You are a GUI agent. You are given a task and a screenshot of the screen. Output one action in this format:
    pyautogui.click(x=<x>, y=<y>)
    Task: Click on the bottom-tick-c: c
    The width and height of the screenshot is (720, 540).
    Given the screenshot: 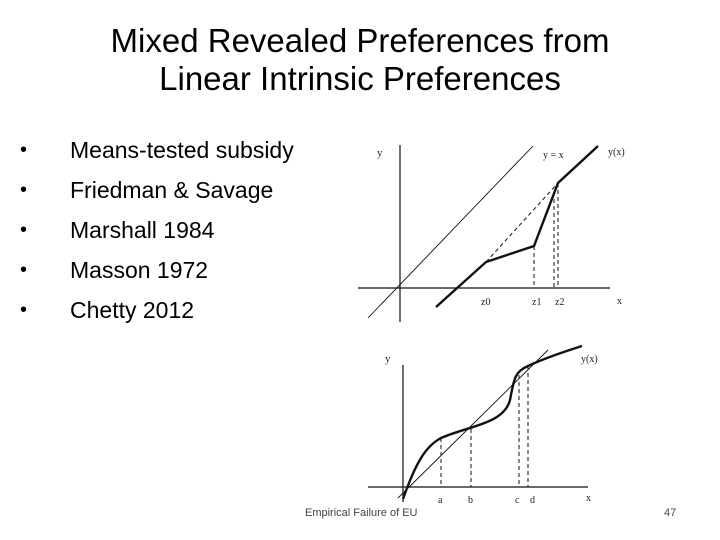 What is the action you would take?
    pyautogui.click(x=517, y=500)
    